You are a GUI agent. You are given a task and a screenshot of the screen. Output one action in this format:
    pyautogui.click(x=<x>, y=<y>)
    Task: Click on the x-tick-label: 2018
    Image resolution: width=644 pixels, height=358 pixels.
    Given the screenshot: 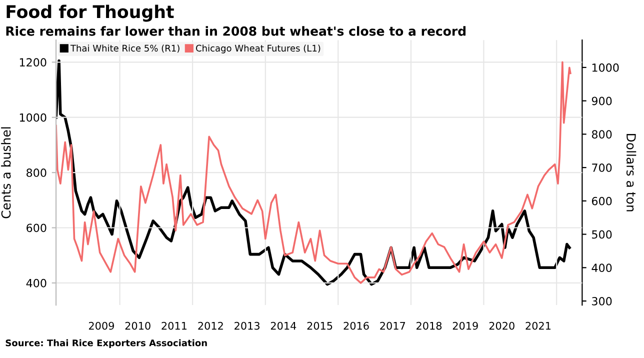 What is the action you would take?
    pyautogui.click(x=429, y=326)
    